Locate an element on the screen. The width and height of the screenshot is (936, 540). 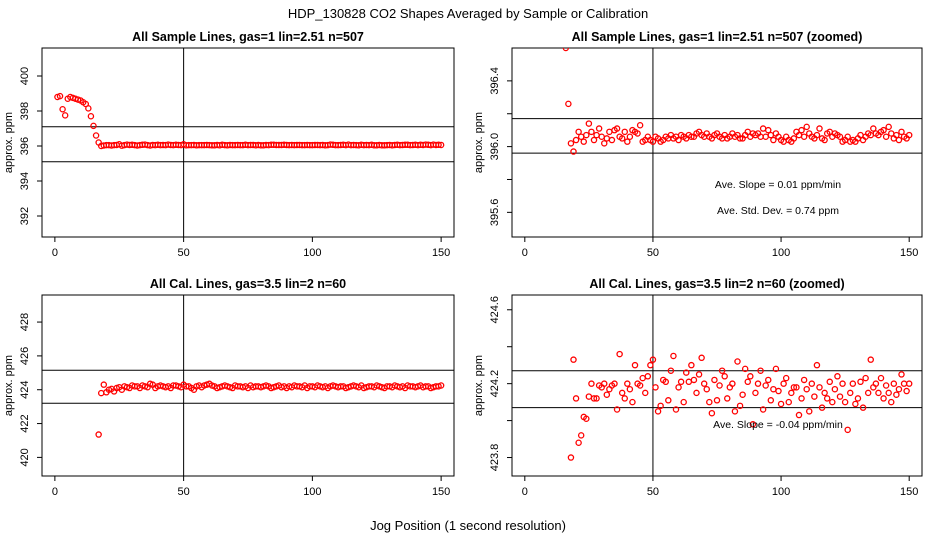
panel-title: All Sample Lines, gas=1 lin=2.51 n=507 is located at coordinates (248, 37).